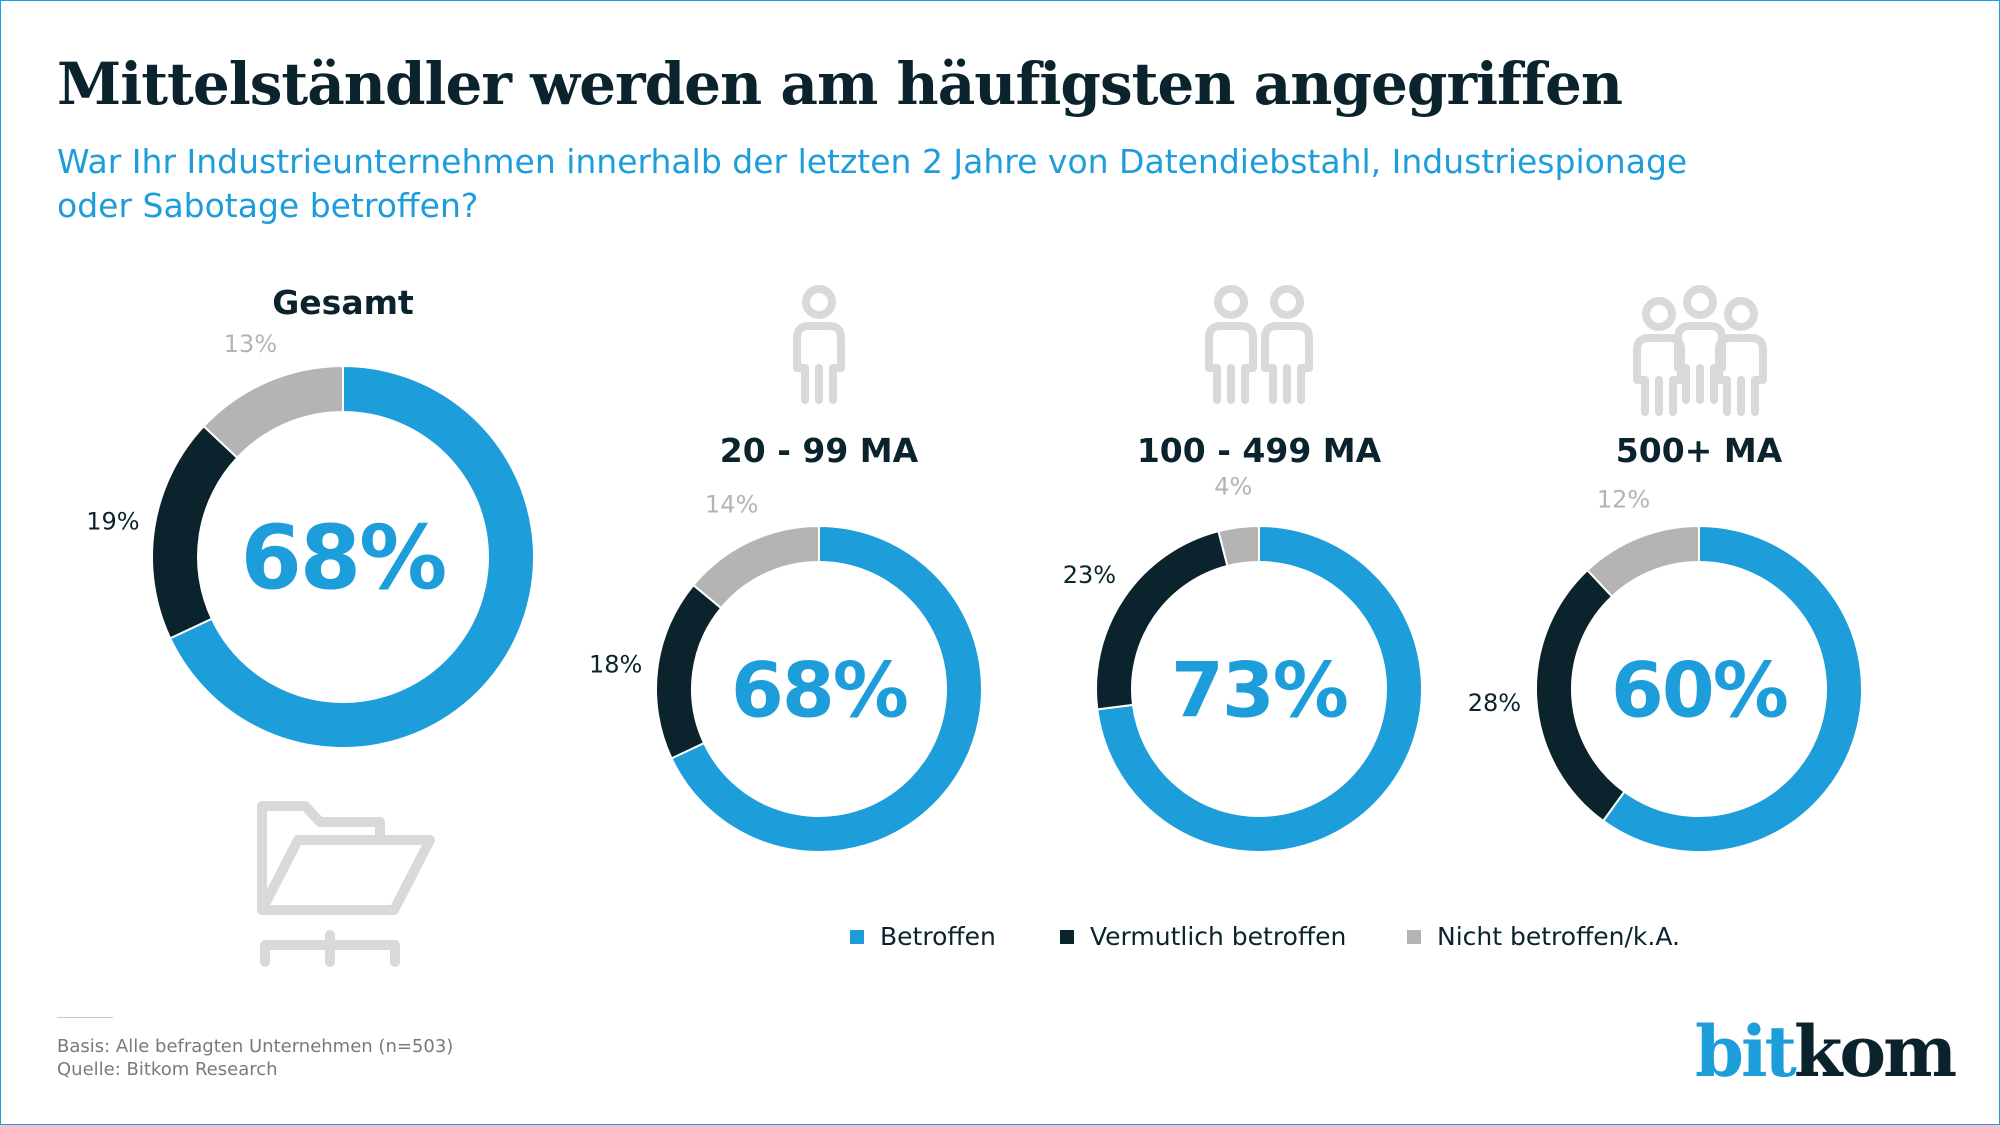 Image resolution: width=2000 pixels, height=1125 pixels. Describe the element at coordinates (1699, 450) in the screenshot. I see `donut-title: 500+ MA` at that location.